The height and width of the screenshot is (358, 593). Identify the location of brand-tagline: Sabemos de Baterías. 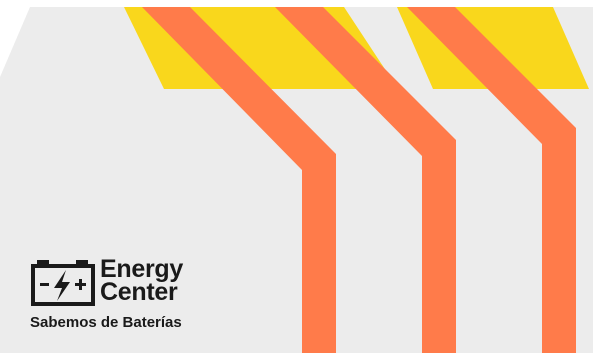
(106, 322).